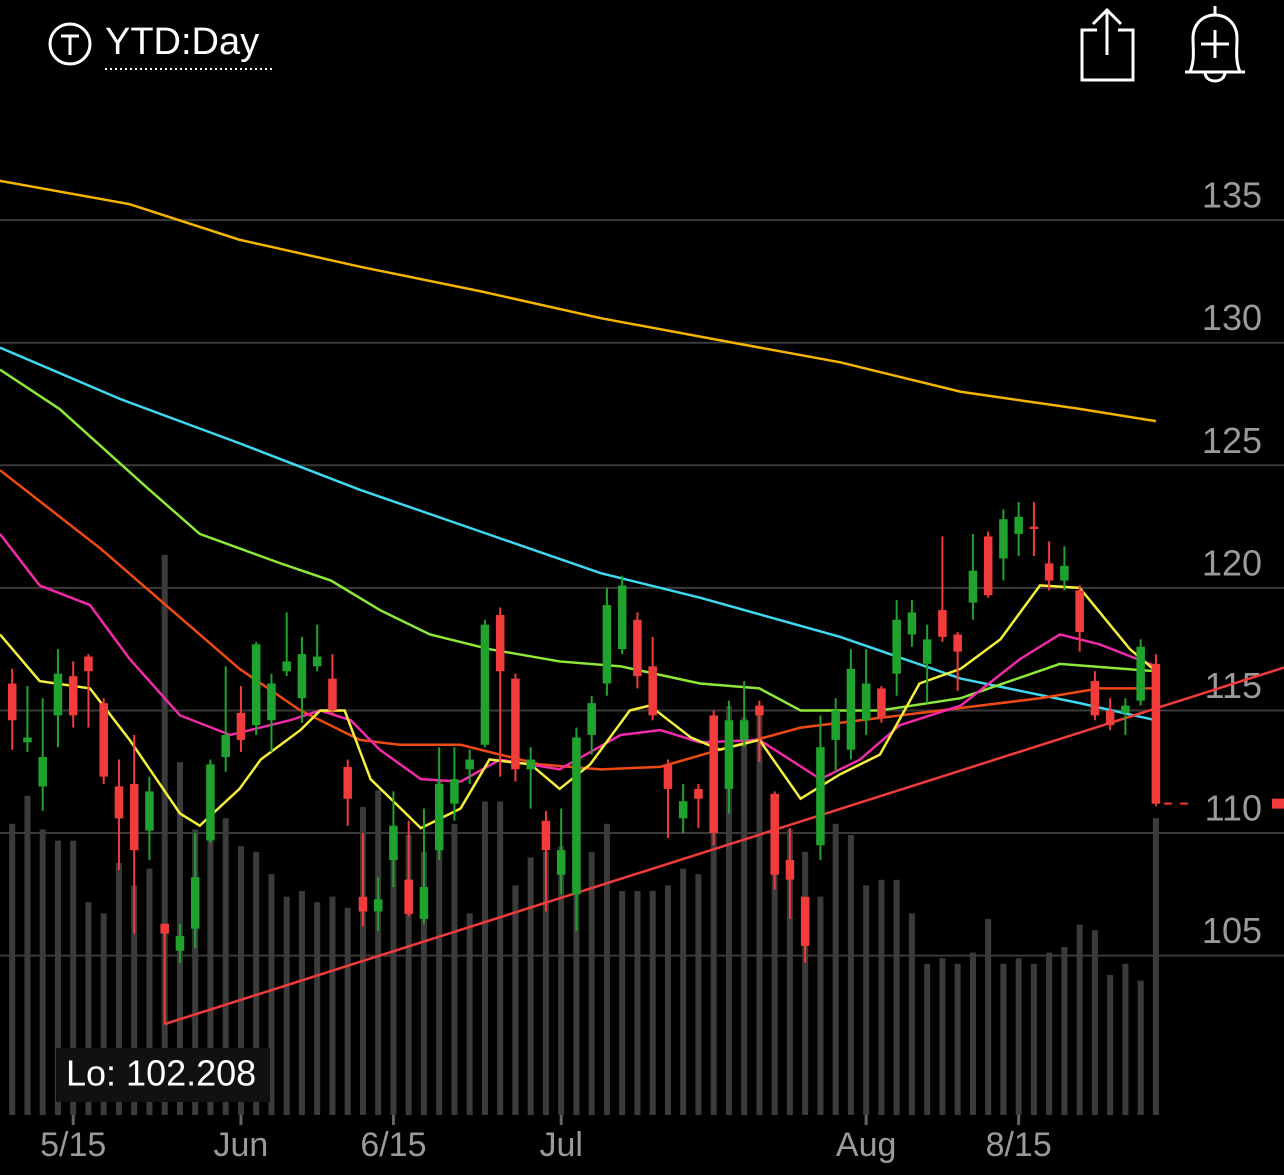 Image resolution: width=1284 pixels, height=1175 pixels. I want to click on lo-box, so click(163, 1075).